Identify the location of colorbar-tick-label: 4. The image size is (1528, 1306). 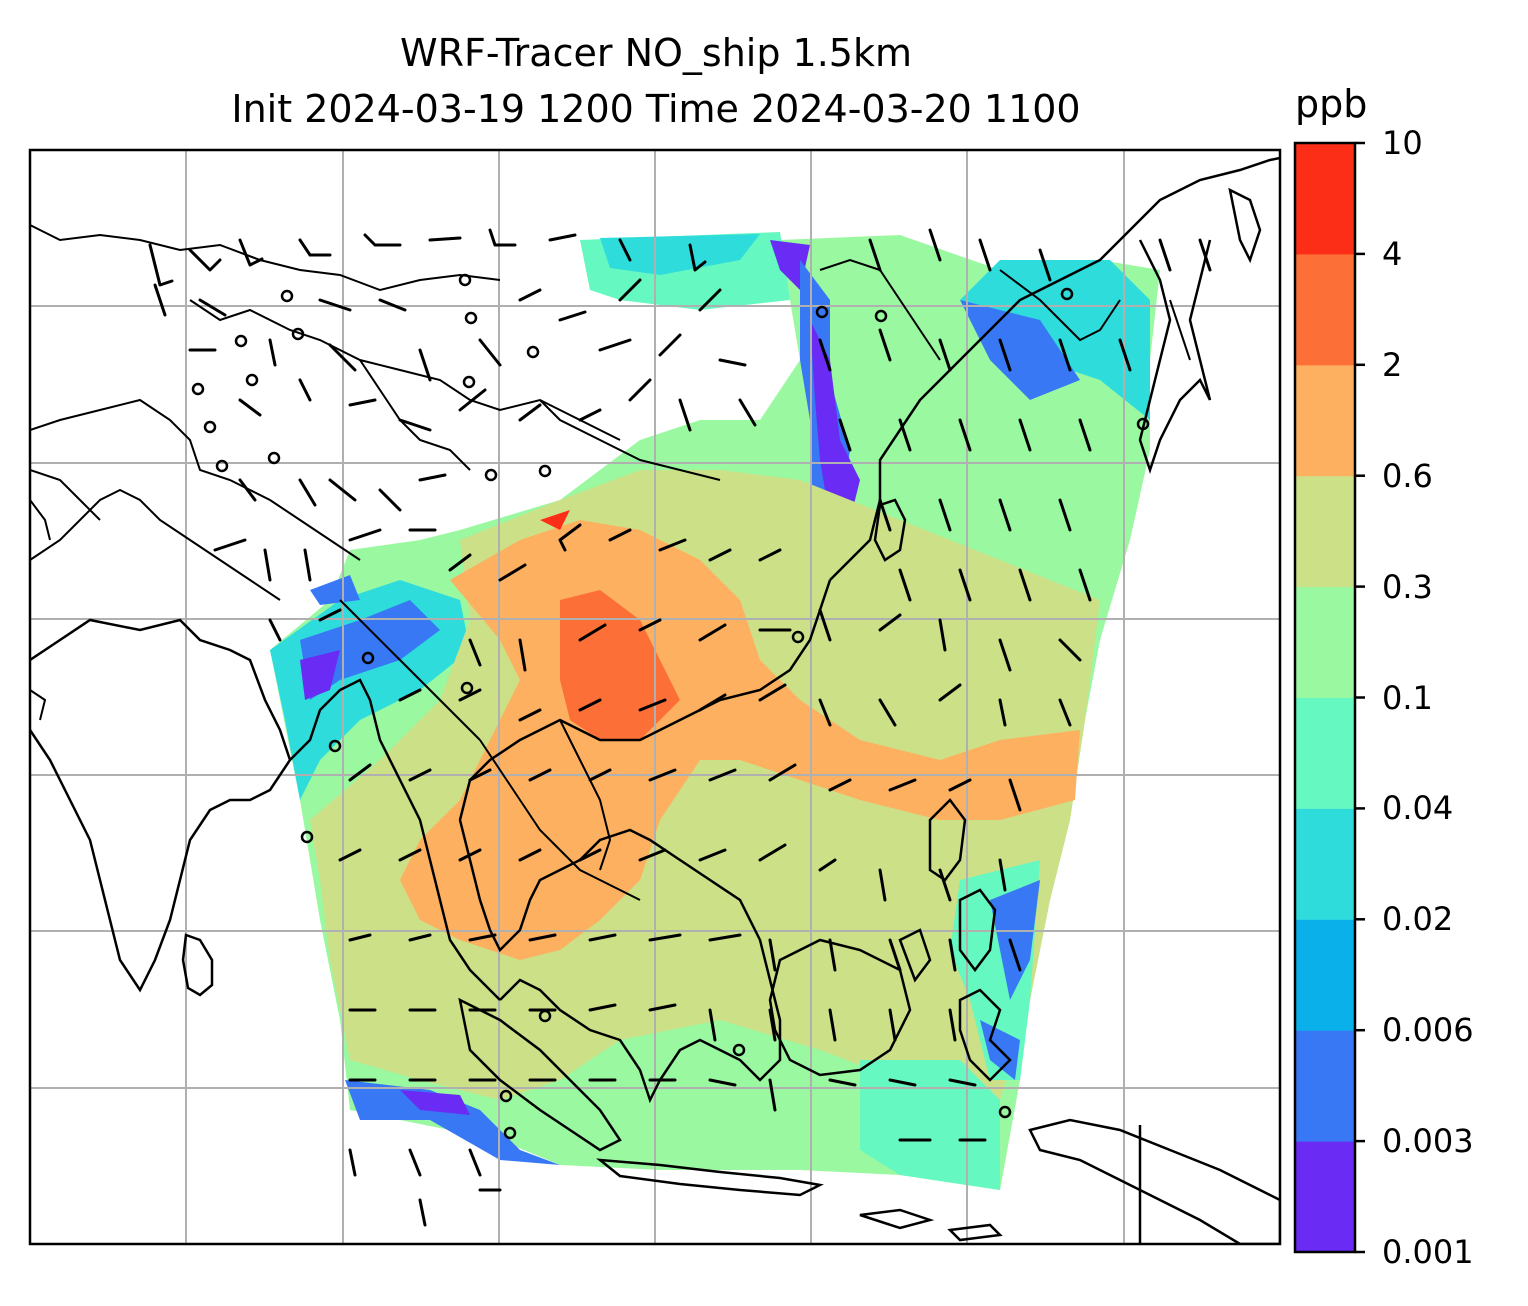
(1392, 253).